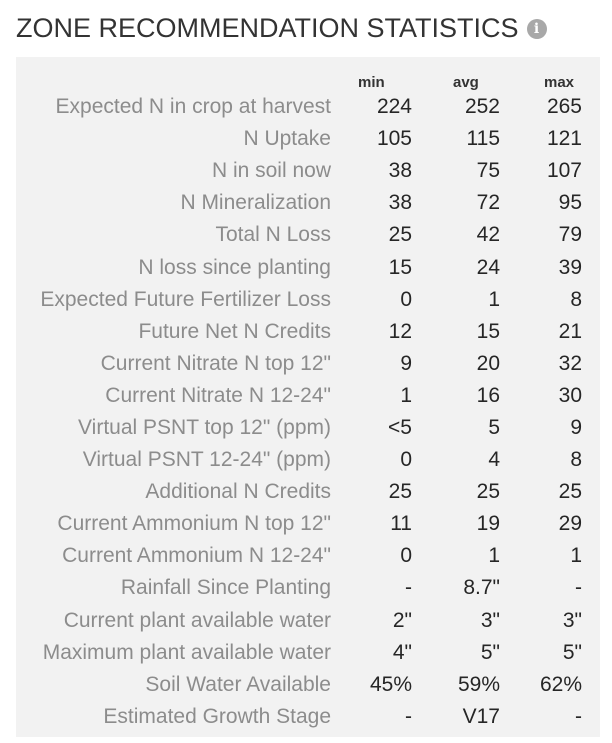 This screenshot has height=743, width=612. I want to click on header: ZONE RECOMMENDATION STATISTICS i, so click(281, 28).